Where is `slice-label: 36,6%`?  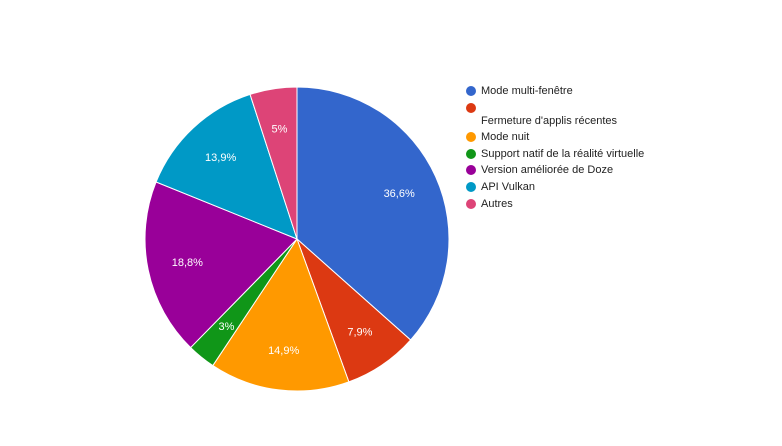
slice-label: 36,6% is located at coordinates (399, 194).